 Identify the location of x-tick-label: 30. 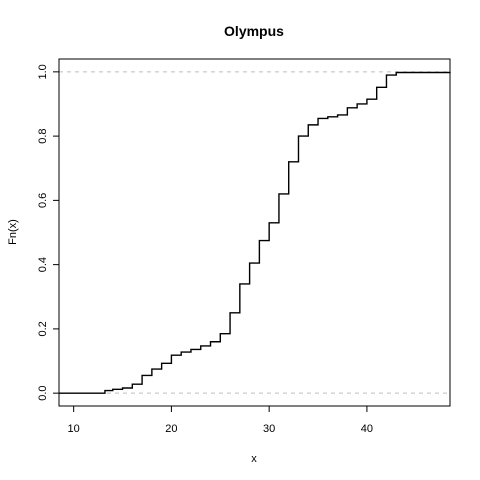
(269, 429).